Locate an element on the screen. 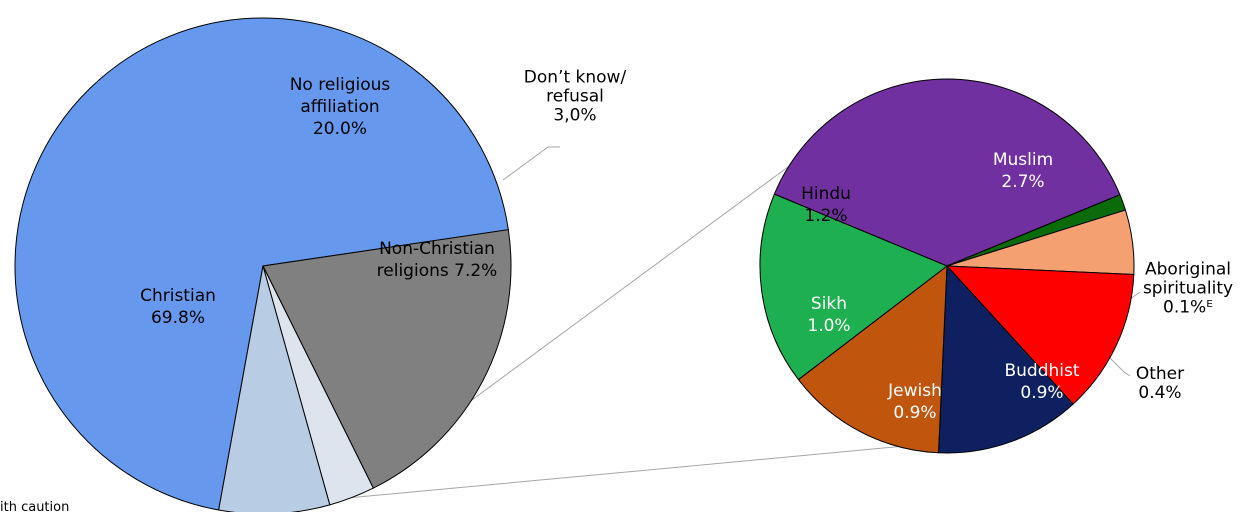  breakdown-label-other: Other 0.4% is located at coordinates (1160, 383).